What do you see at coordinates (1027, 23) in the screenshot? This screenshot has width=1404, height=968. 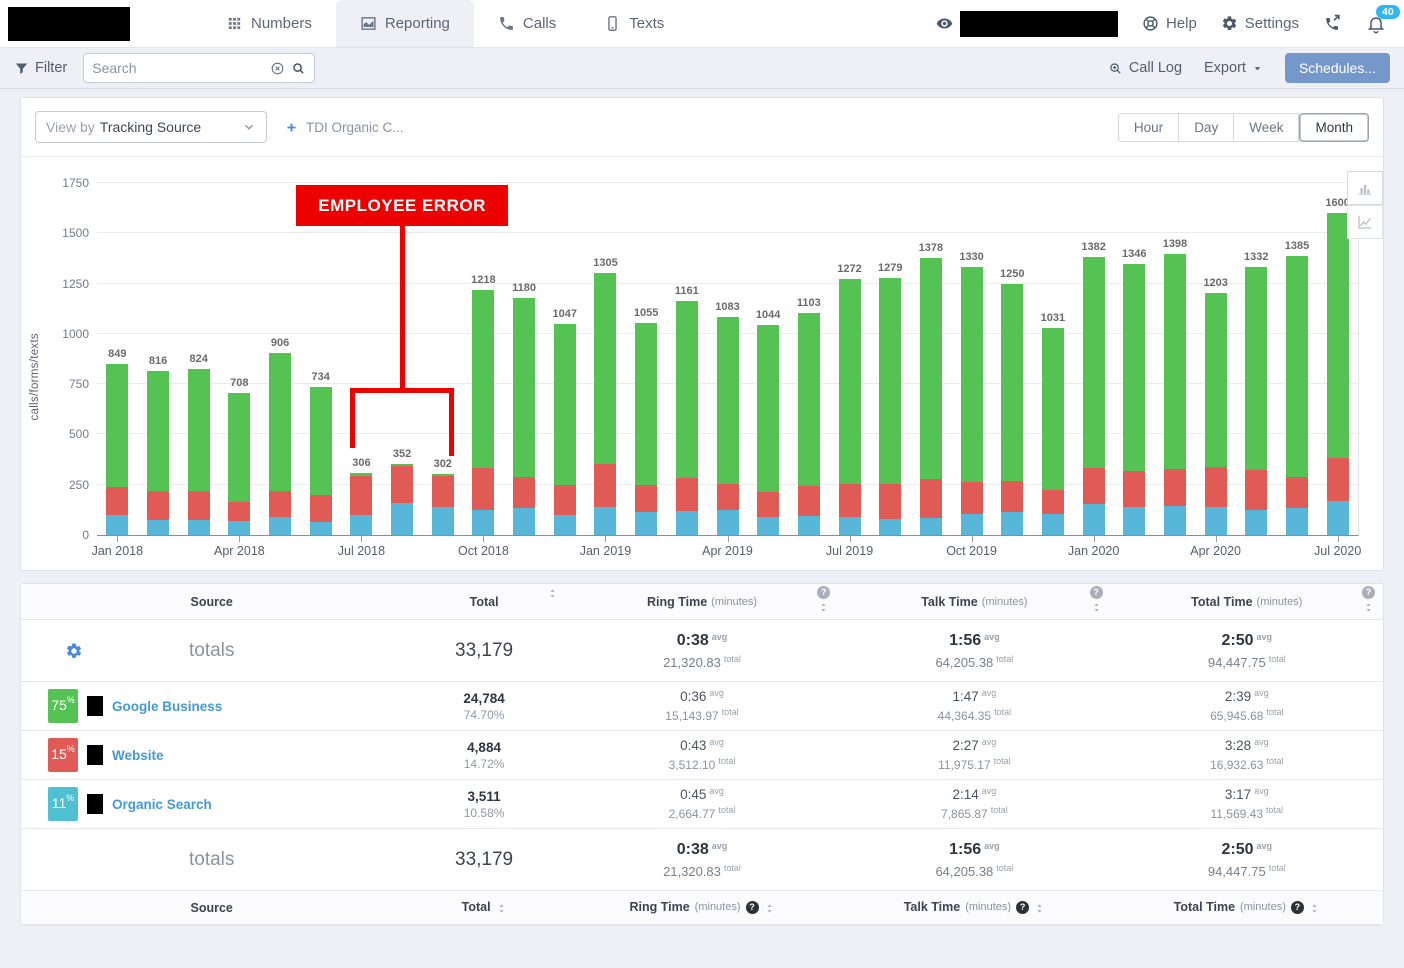 I see `account-switcher` at bounding box center [1027, 23].